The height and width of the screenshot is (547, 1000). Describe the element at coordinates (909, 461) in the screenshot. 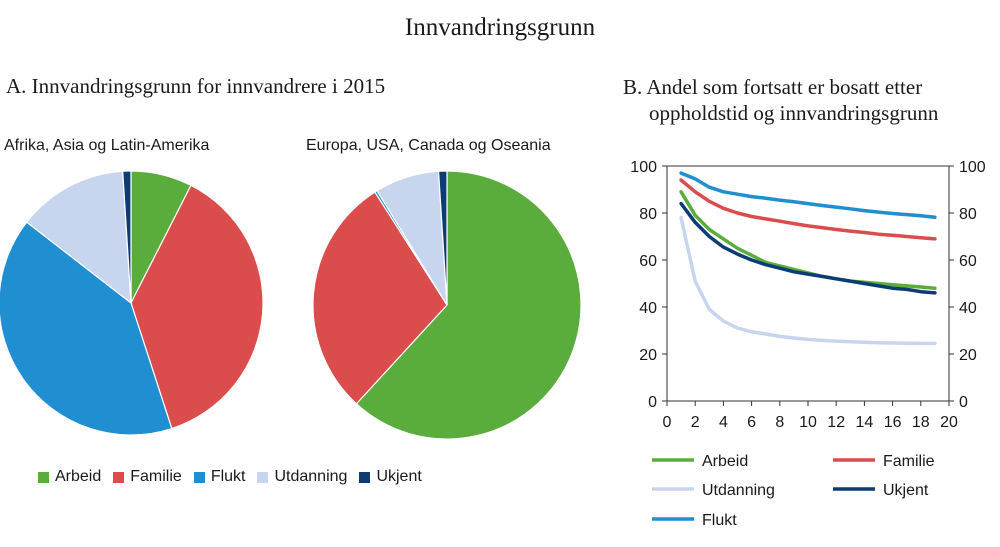

I see `line-legend-label-familie: Familie` at that location.